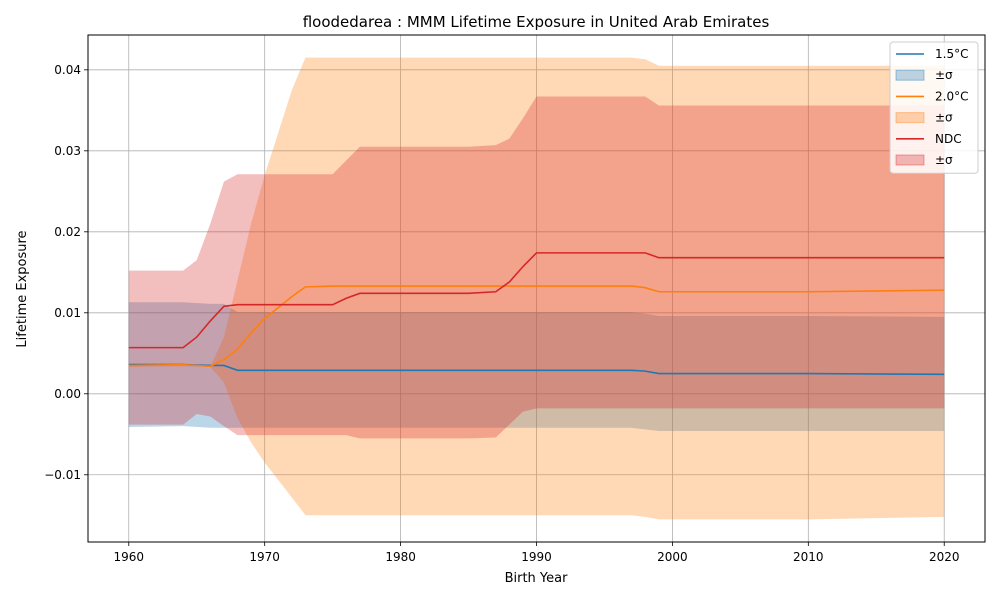 This screenshot has width=1000, height=600. Describe the element at coordinates (22, 288) in the screenshot. I see `y-axis-label: Lifetime Exposure` at that location.